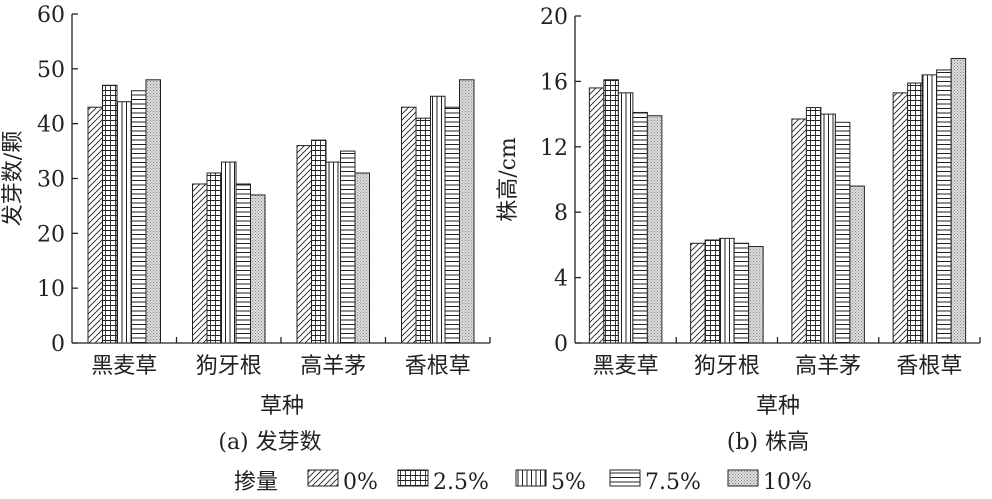 This screenshot has width=992, height=499. What do you see at coordinates (561, 279) in the screenshot?
I see `y-tick-label: 4` at bounding box center [561, 279].